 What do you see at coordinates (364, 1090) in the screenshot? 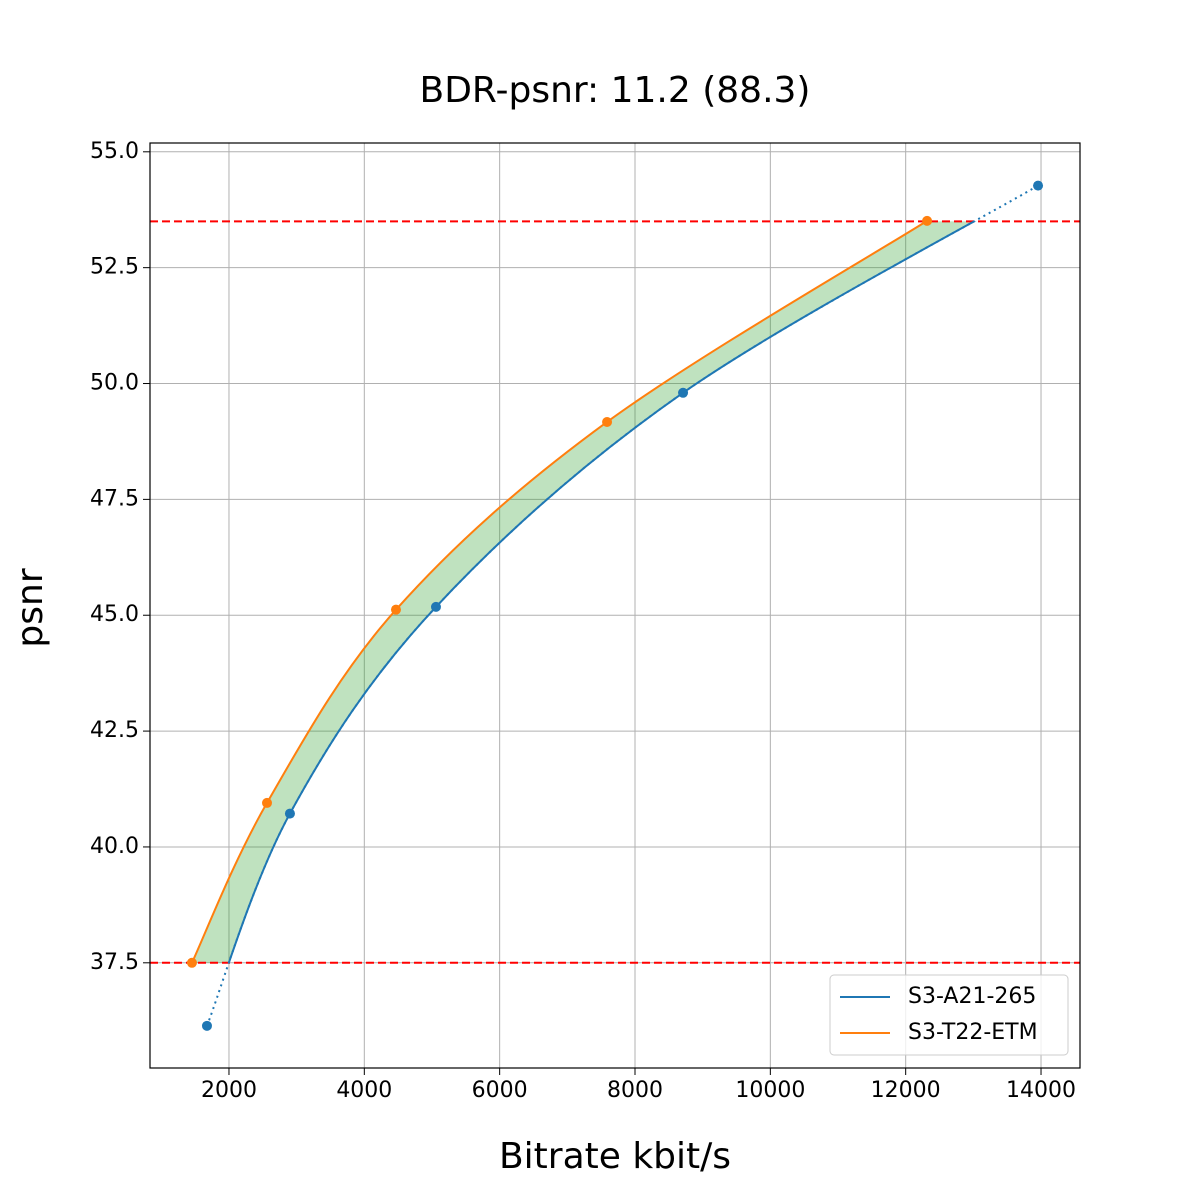
I see `x-tick-label: 4000` at bounding box center [364, 1090].